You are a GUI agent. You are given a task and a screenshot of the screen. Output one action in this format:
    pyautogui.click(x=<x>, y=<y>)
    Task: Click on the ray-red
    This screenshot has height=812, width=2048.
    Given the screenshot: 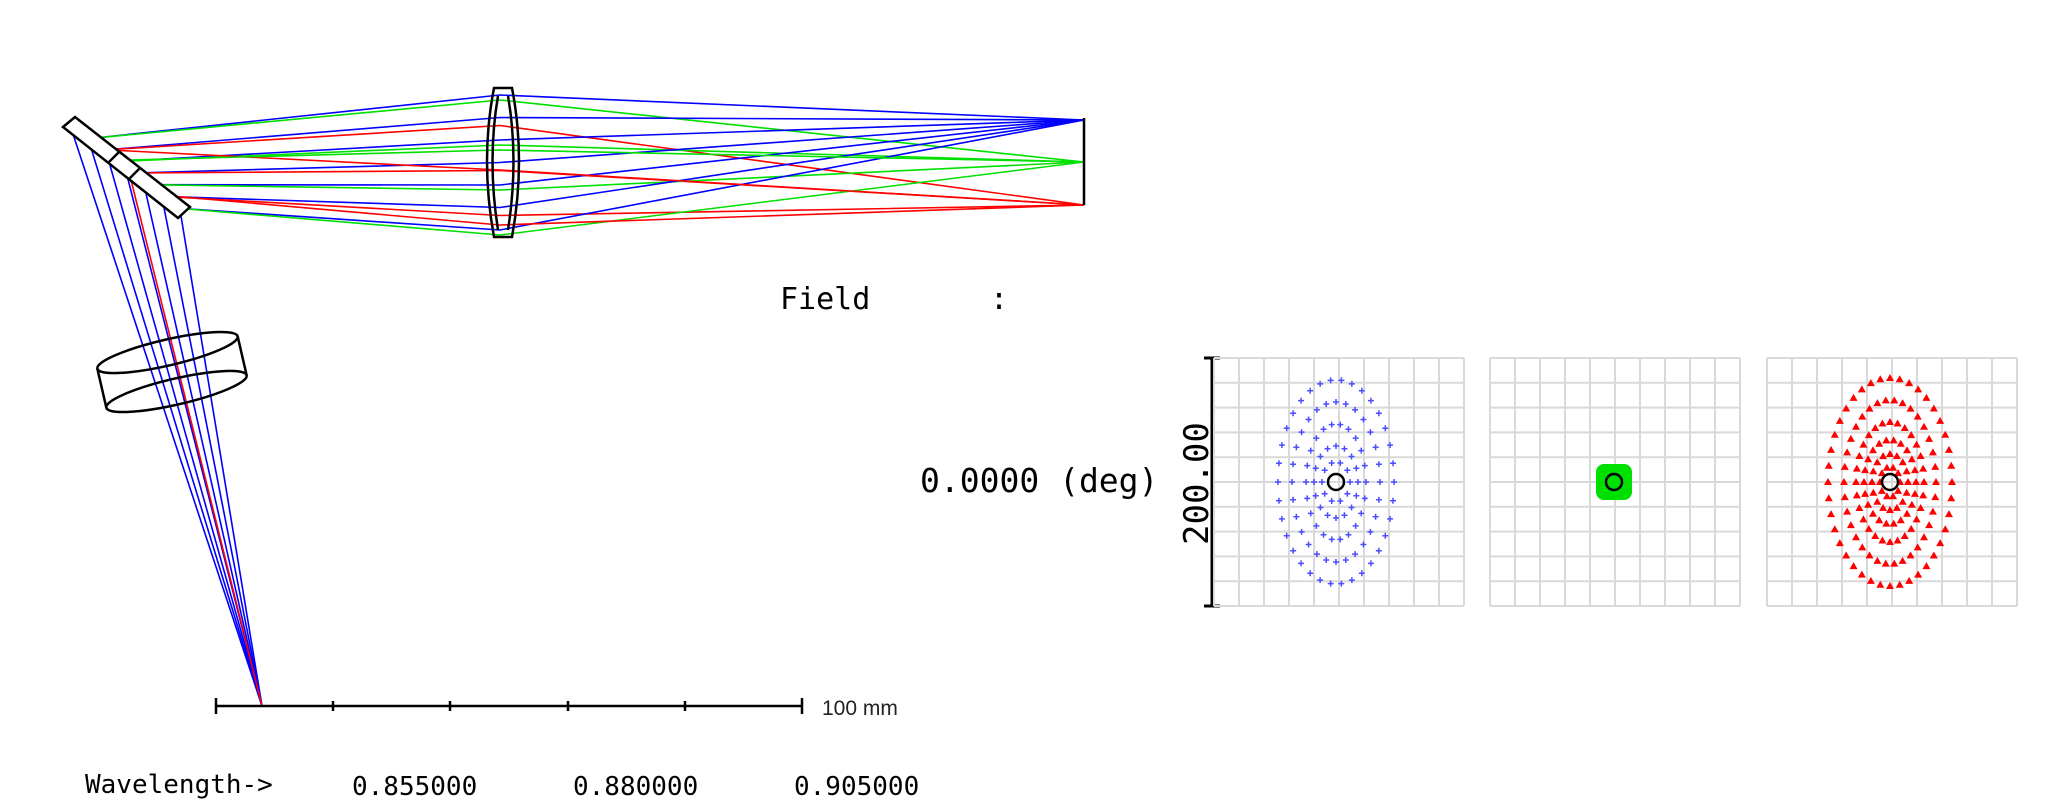 What is the action you would take?
    pyautogui.click(x=623, y=206)
    